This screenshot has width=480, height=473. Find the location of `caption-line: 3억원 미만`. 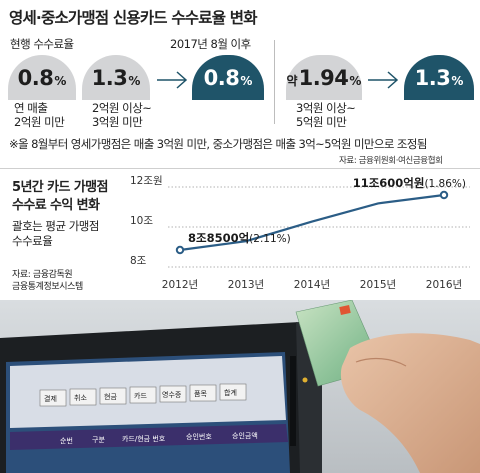

caption-line: 3억원 미만 is located at coordinates (117, 122).